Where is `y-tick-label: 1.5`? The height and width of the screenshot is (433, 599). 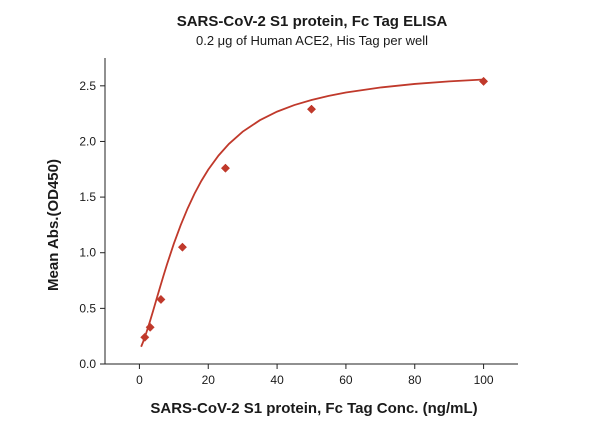
y-tick-label: 1.5 is located at coordinates (87, 197).